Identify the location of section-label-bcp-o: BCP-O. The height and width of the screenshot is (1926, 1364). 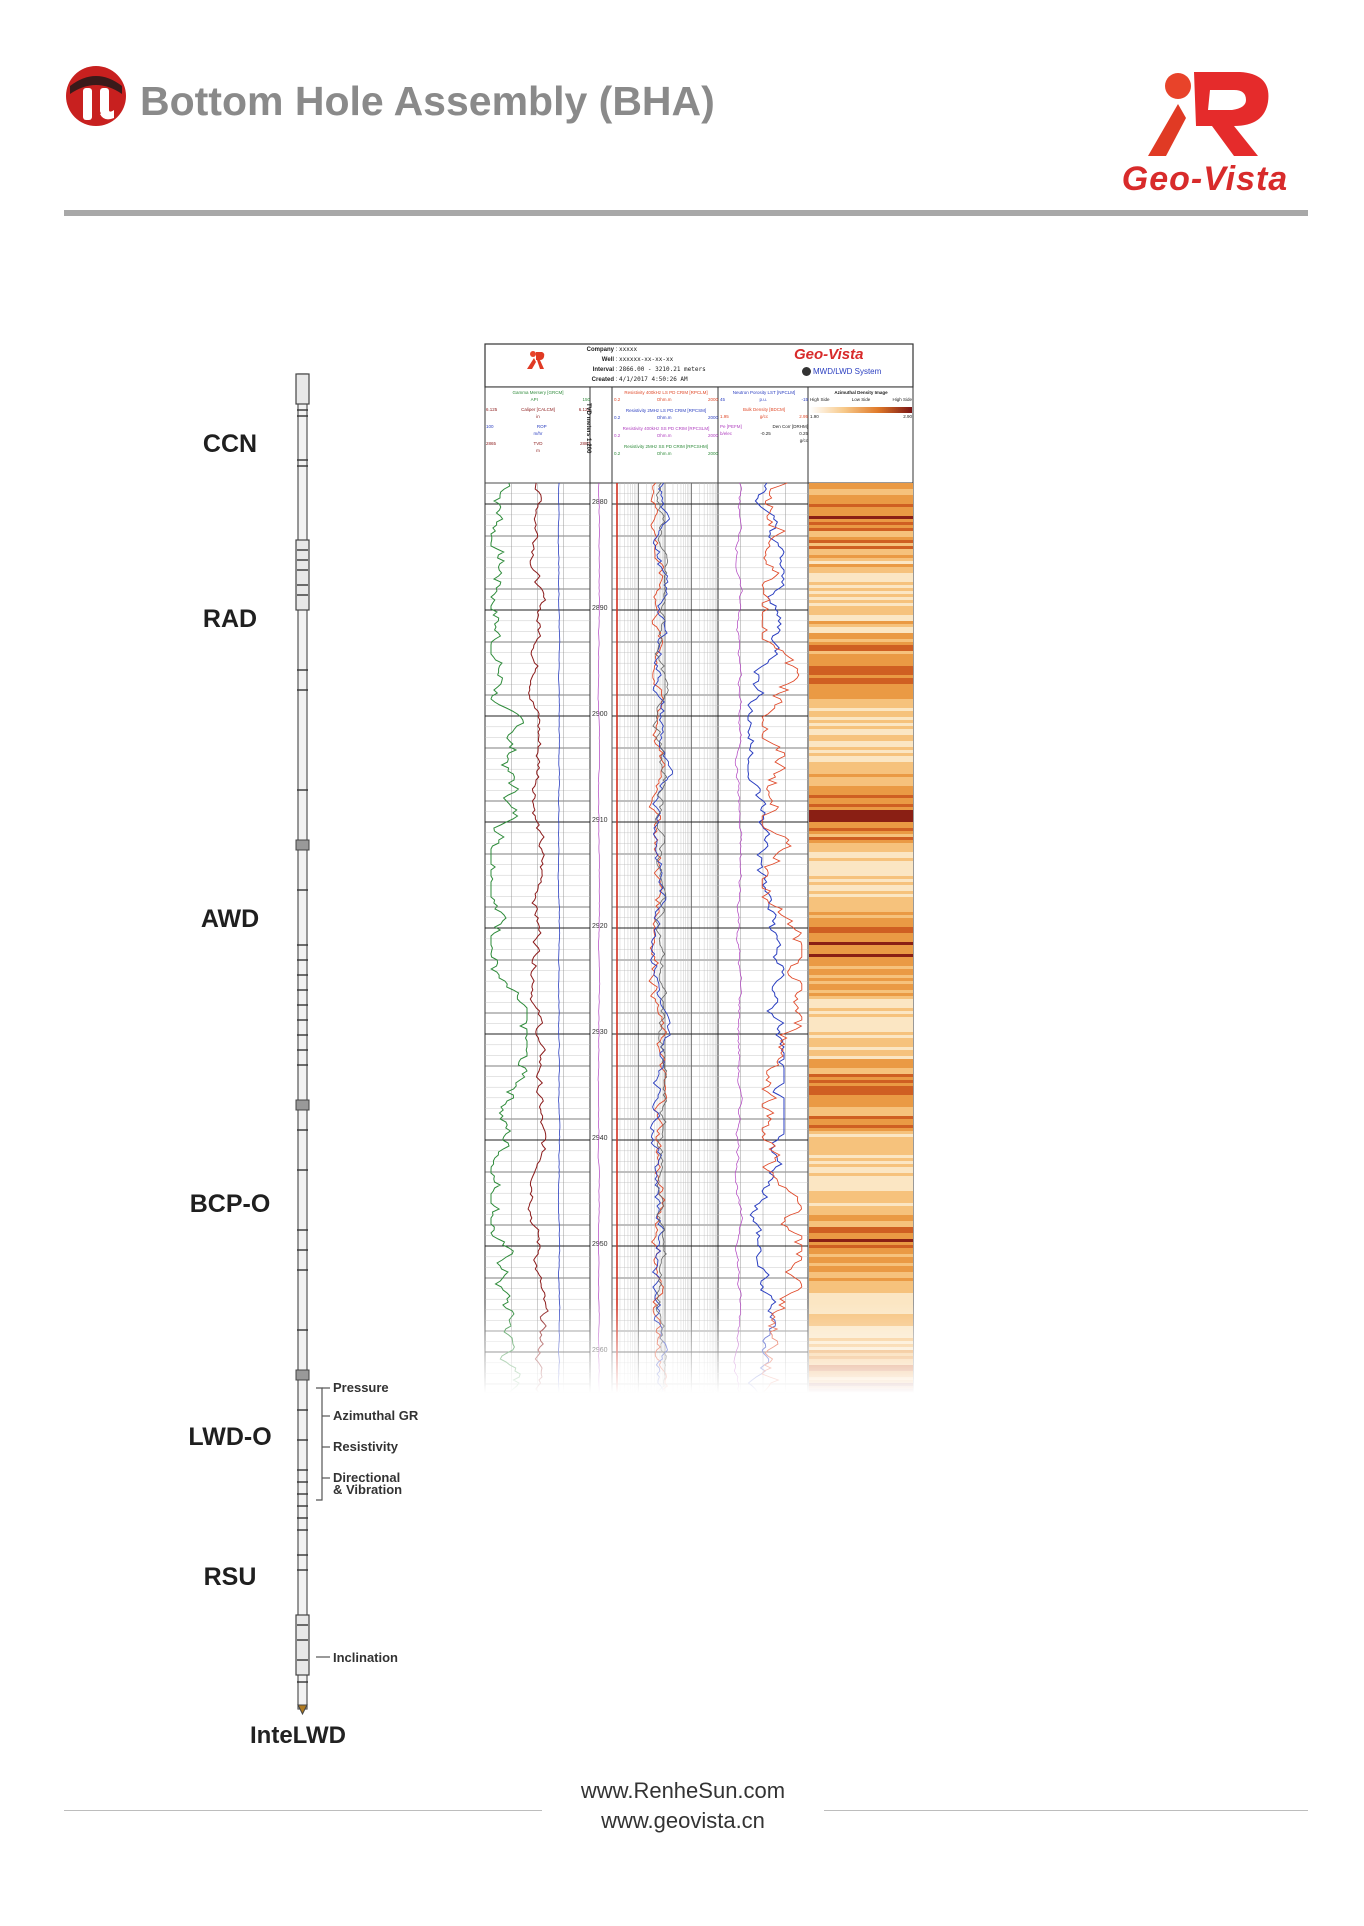
(230, 1204).